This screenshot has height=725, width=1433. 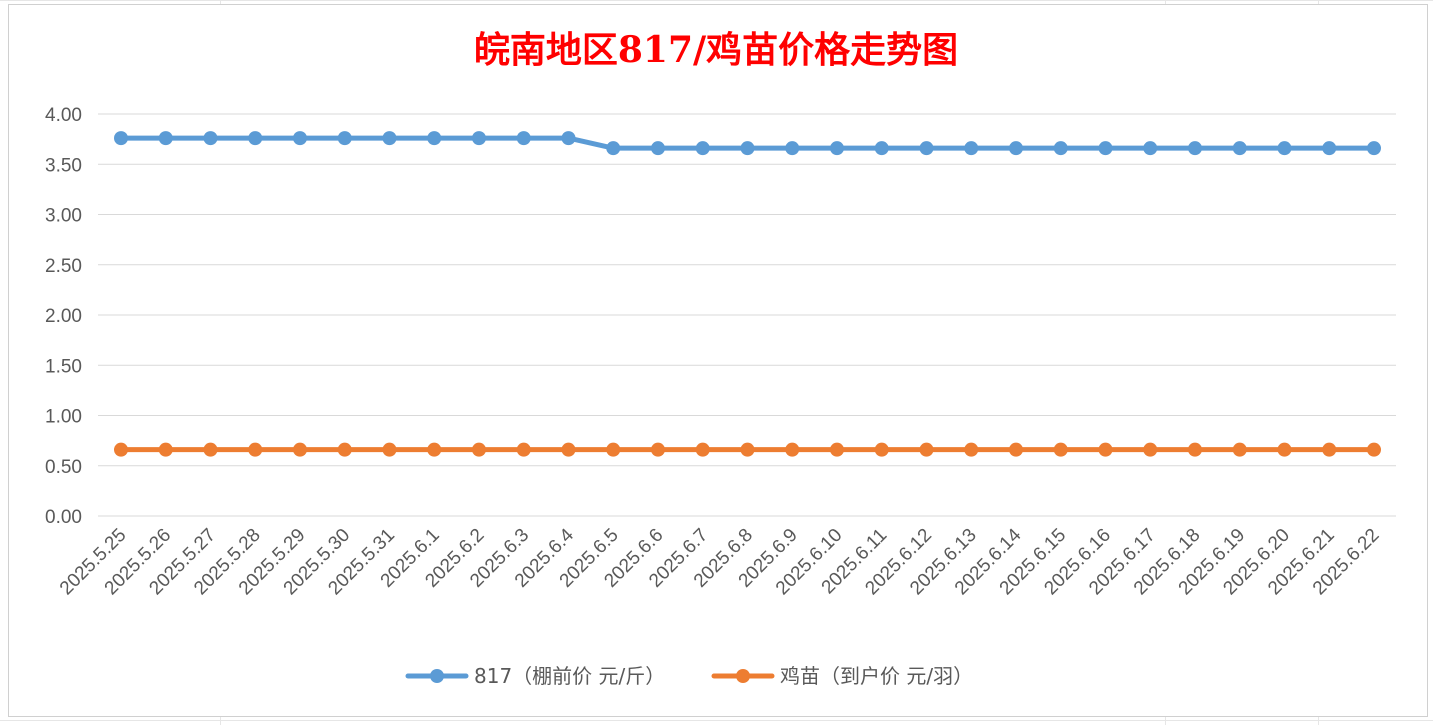 What do you see at coordinates (63, 216) in the screenshot?
I see `y-tick-label: 3.00` at bounding box center [63, 216].